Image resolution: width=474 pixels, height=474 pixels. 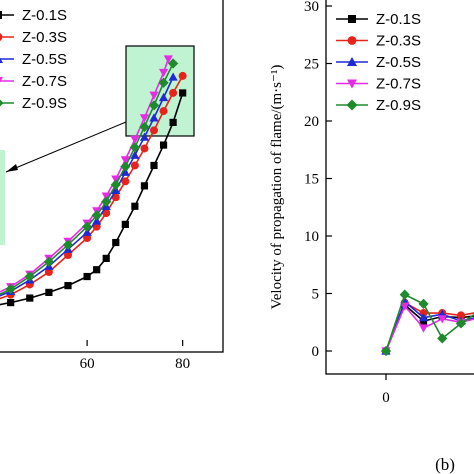 I want to click on panel-b-ylabel: Velocity of propagation of flame/(m·s⁻¹), so click(x=277, y=187).